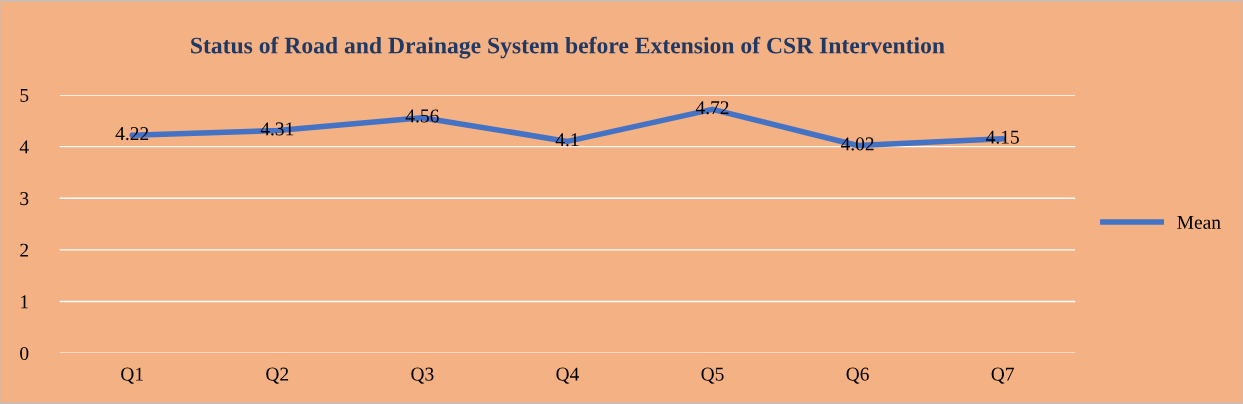 This screenshot has height=404, width=1243. I want to click on chart-title: Status of Road and Drainage System before Extension of CSR Intervention, so click(568, 47).